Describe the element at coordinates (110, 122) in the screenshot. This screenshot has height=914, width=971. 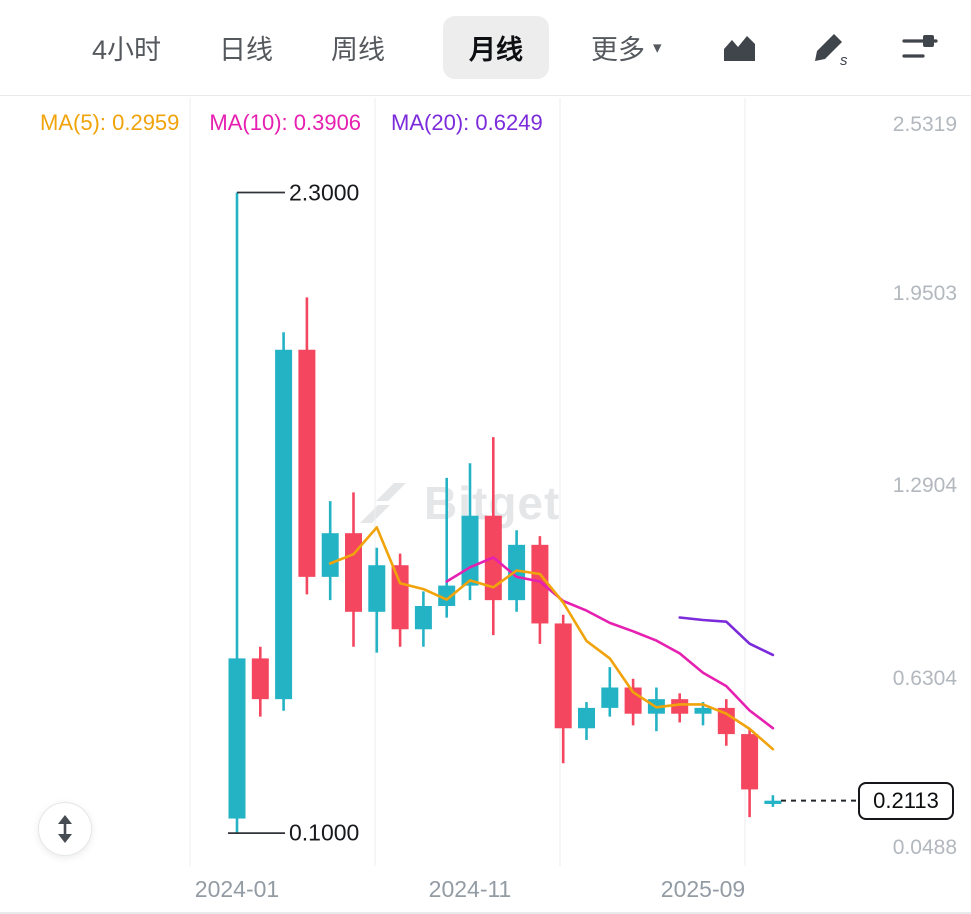
I see `ma5-value: MA(5): 0.2959` at that location.